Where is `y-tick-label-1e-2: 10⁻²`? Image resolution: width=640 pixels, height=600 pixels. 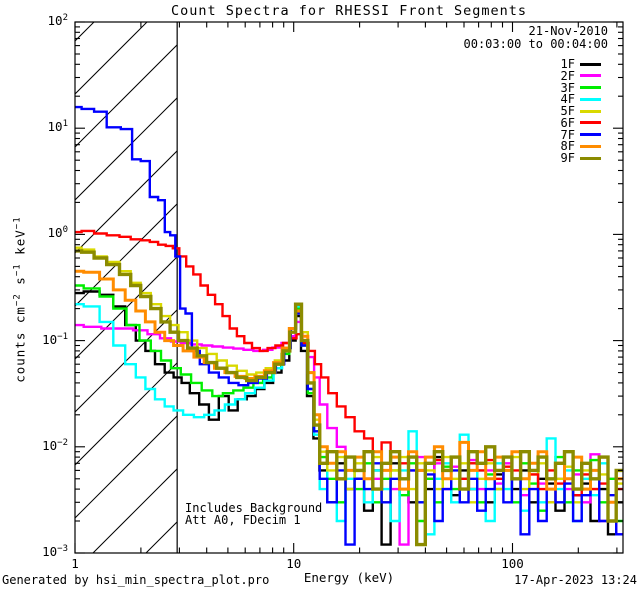
y-tick-label-1e-2: 10⁻² is located at coordinates (55, 445).